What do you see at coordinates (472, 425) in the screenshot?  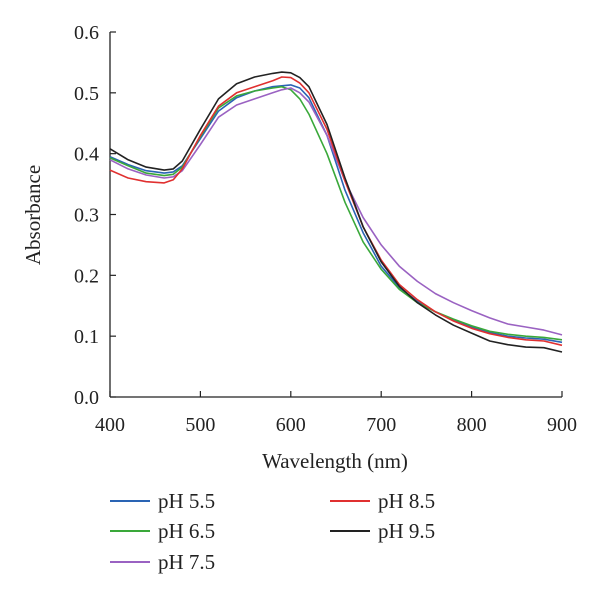 I see `x-tick-label: 800` at bounding box center [472, 425].